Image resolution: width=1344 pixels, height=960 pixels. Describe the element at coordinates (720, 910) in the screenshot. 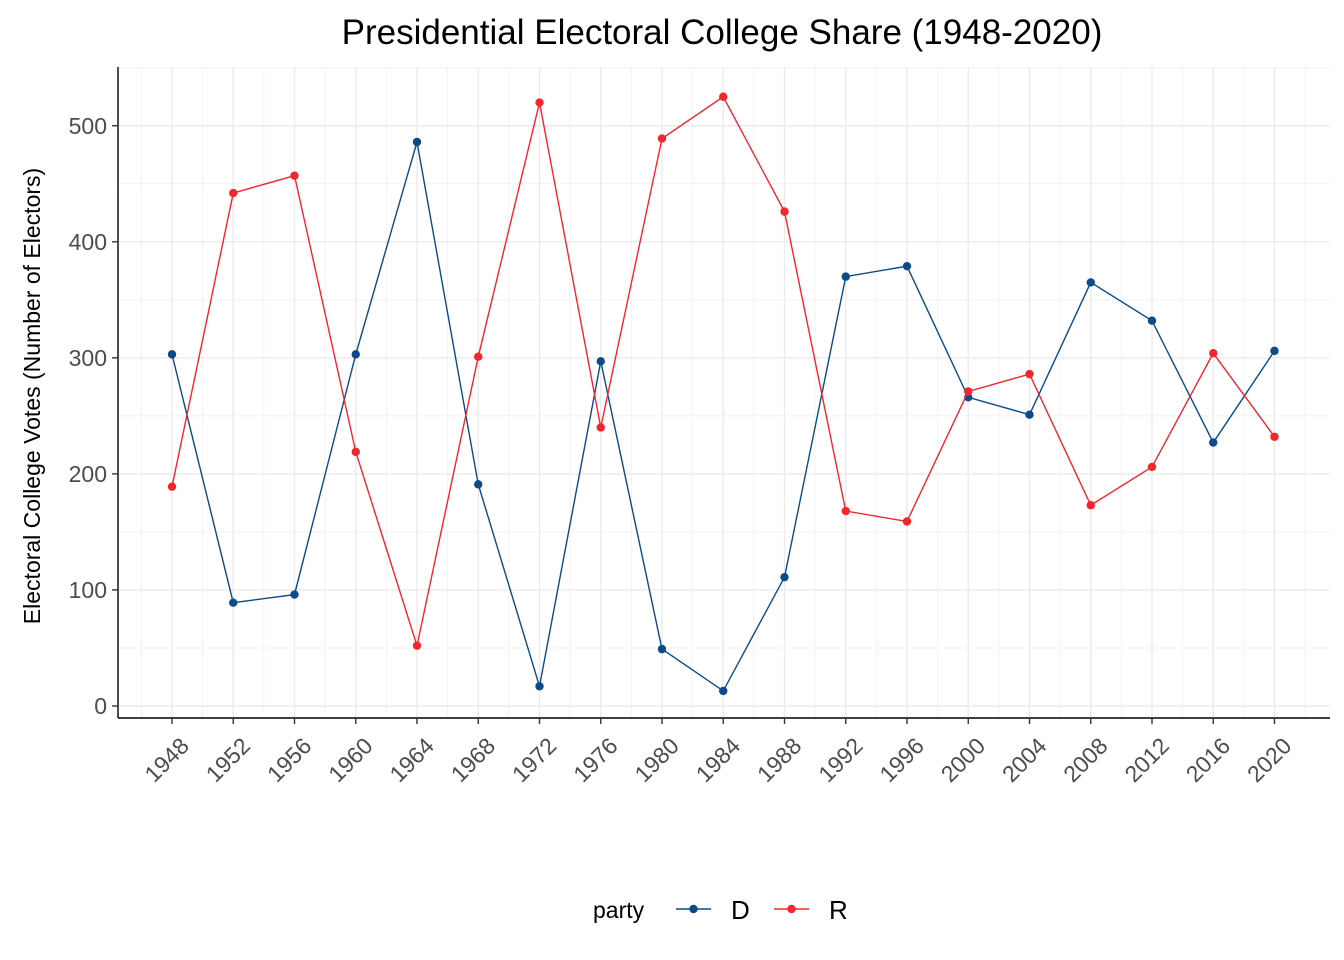

I see `legend: party D R` at that location.